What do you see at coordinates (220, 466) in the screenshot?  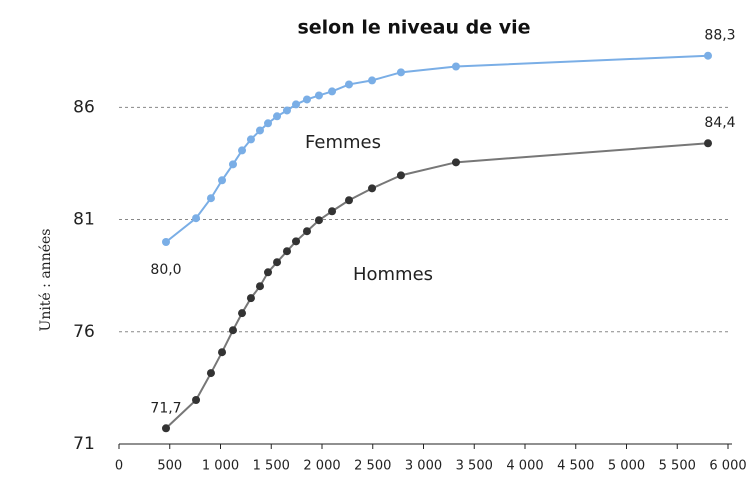 I see `x-tick-label: 1 000` at bounding box center [220, 466].